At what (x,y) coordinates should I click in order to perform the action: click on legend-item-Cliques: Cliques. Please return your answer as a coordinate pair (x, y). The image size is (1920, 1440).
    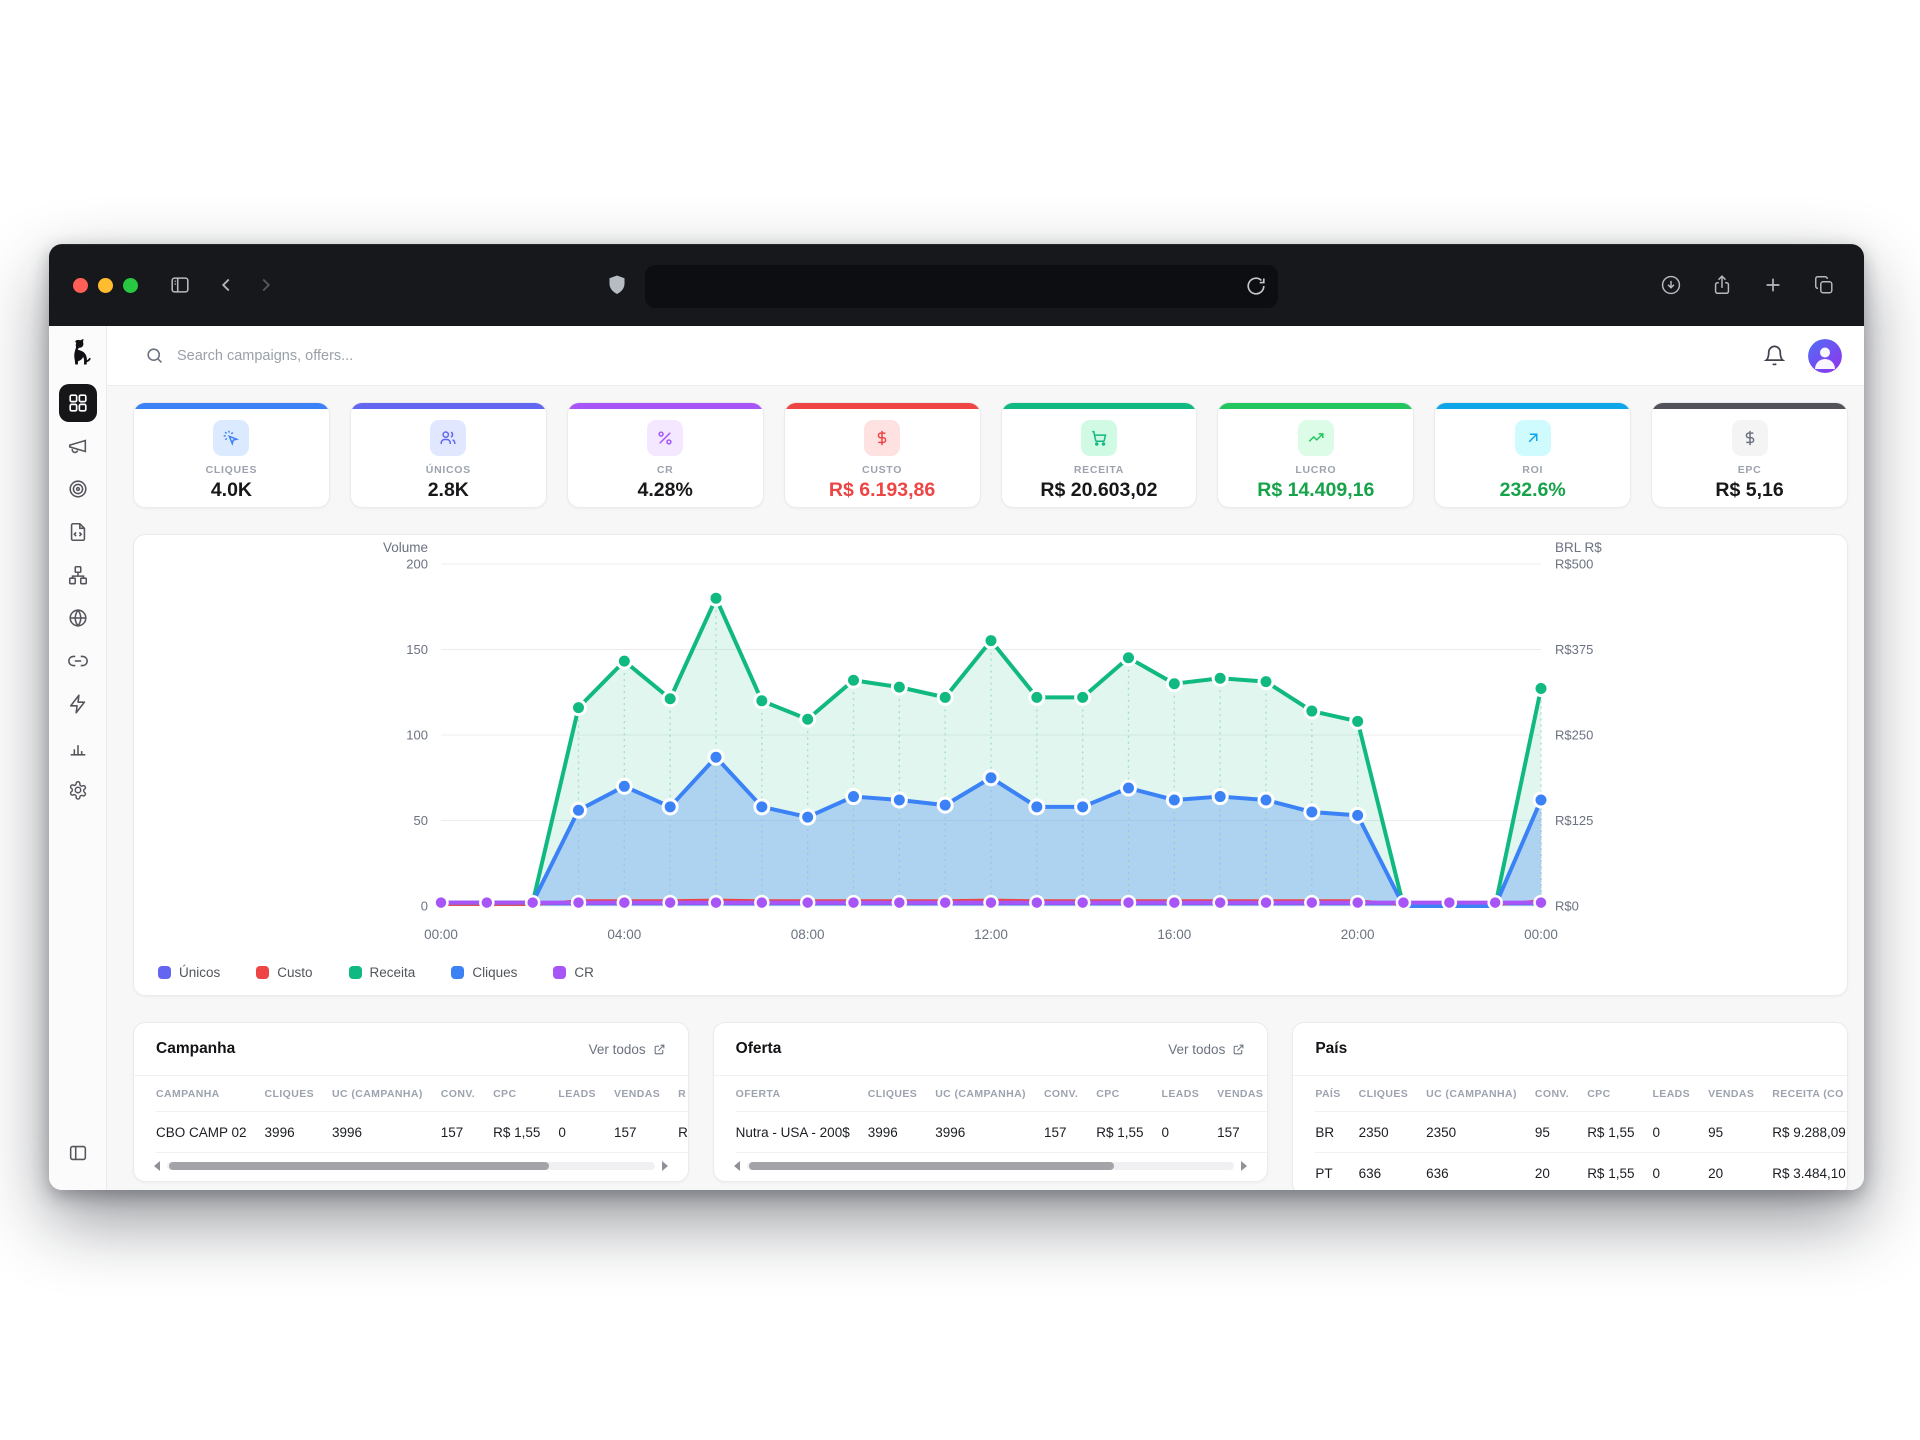
    Looking at the image, I should click on (484, 972).